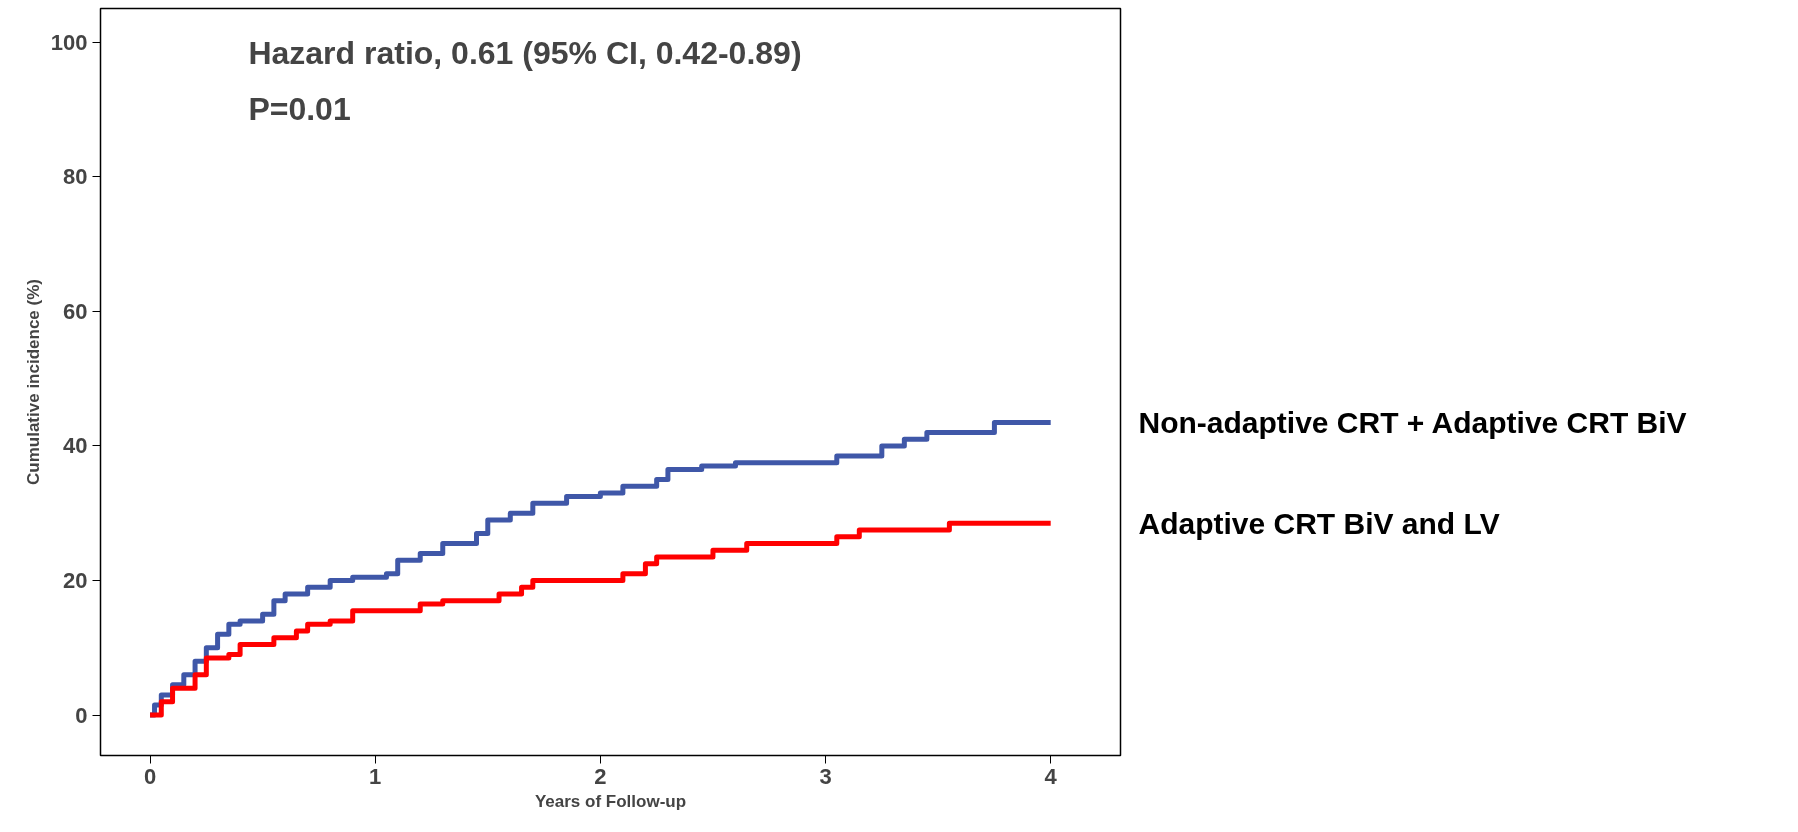 This screenshot has width=1798, height=832. Describe the element at coordinates (1412, 422) in the screenshot. I see `text: Non-adaptive CRT + Adaptive CRT BiV` at that location.